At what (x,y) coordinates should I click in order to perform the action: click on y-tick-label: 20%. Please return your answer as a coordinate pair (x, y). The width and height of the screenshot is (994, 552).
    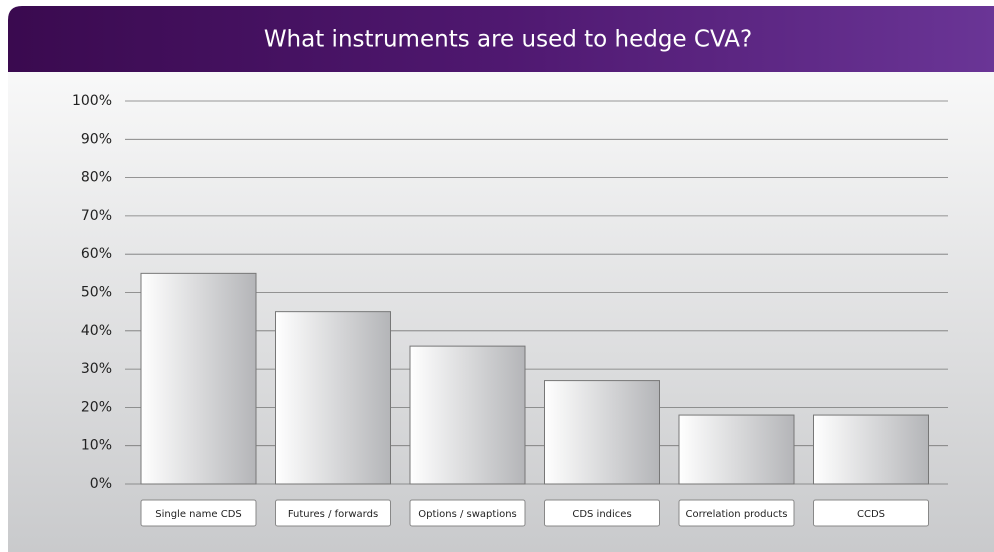
    Looking at the image, I should click on (96, 407).